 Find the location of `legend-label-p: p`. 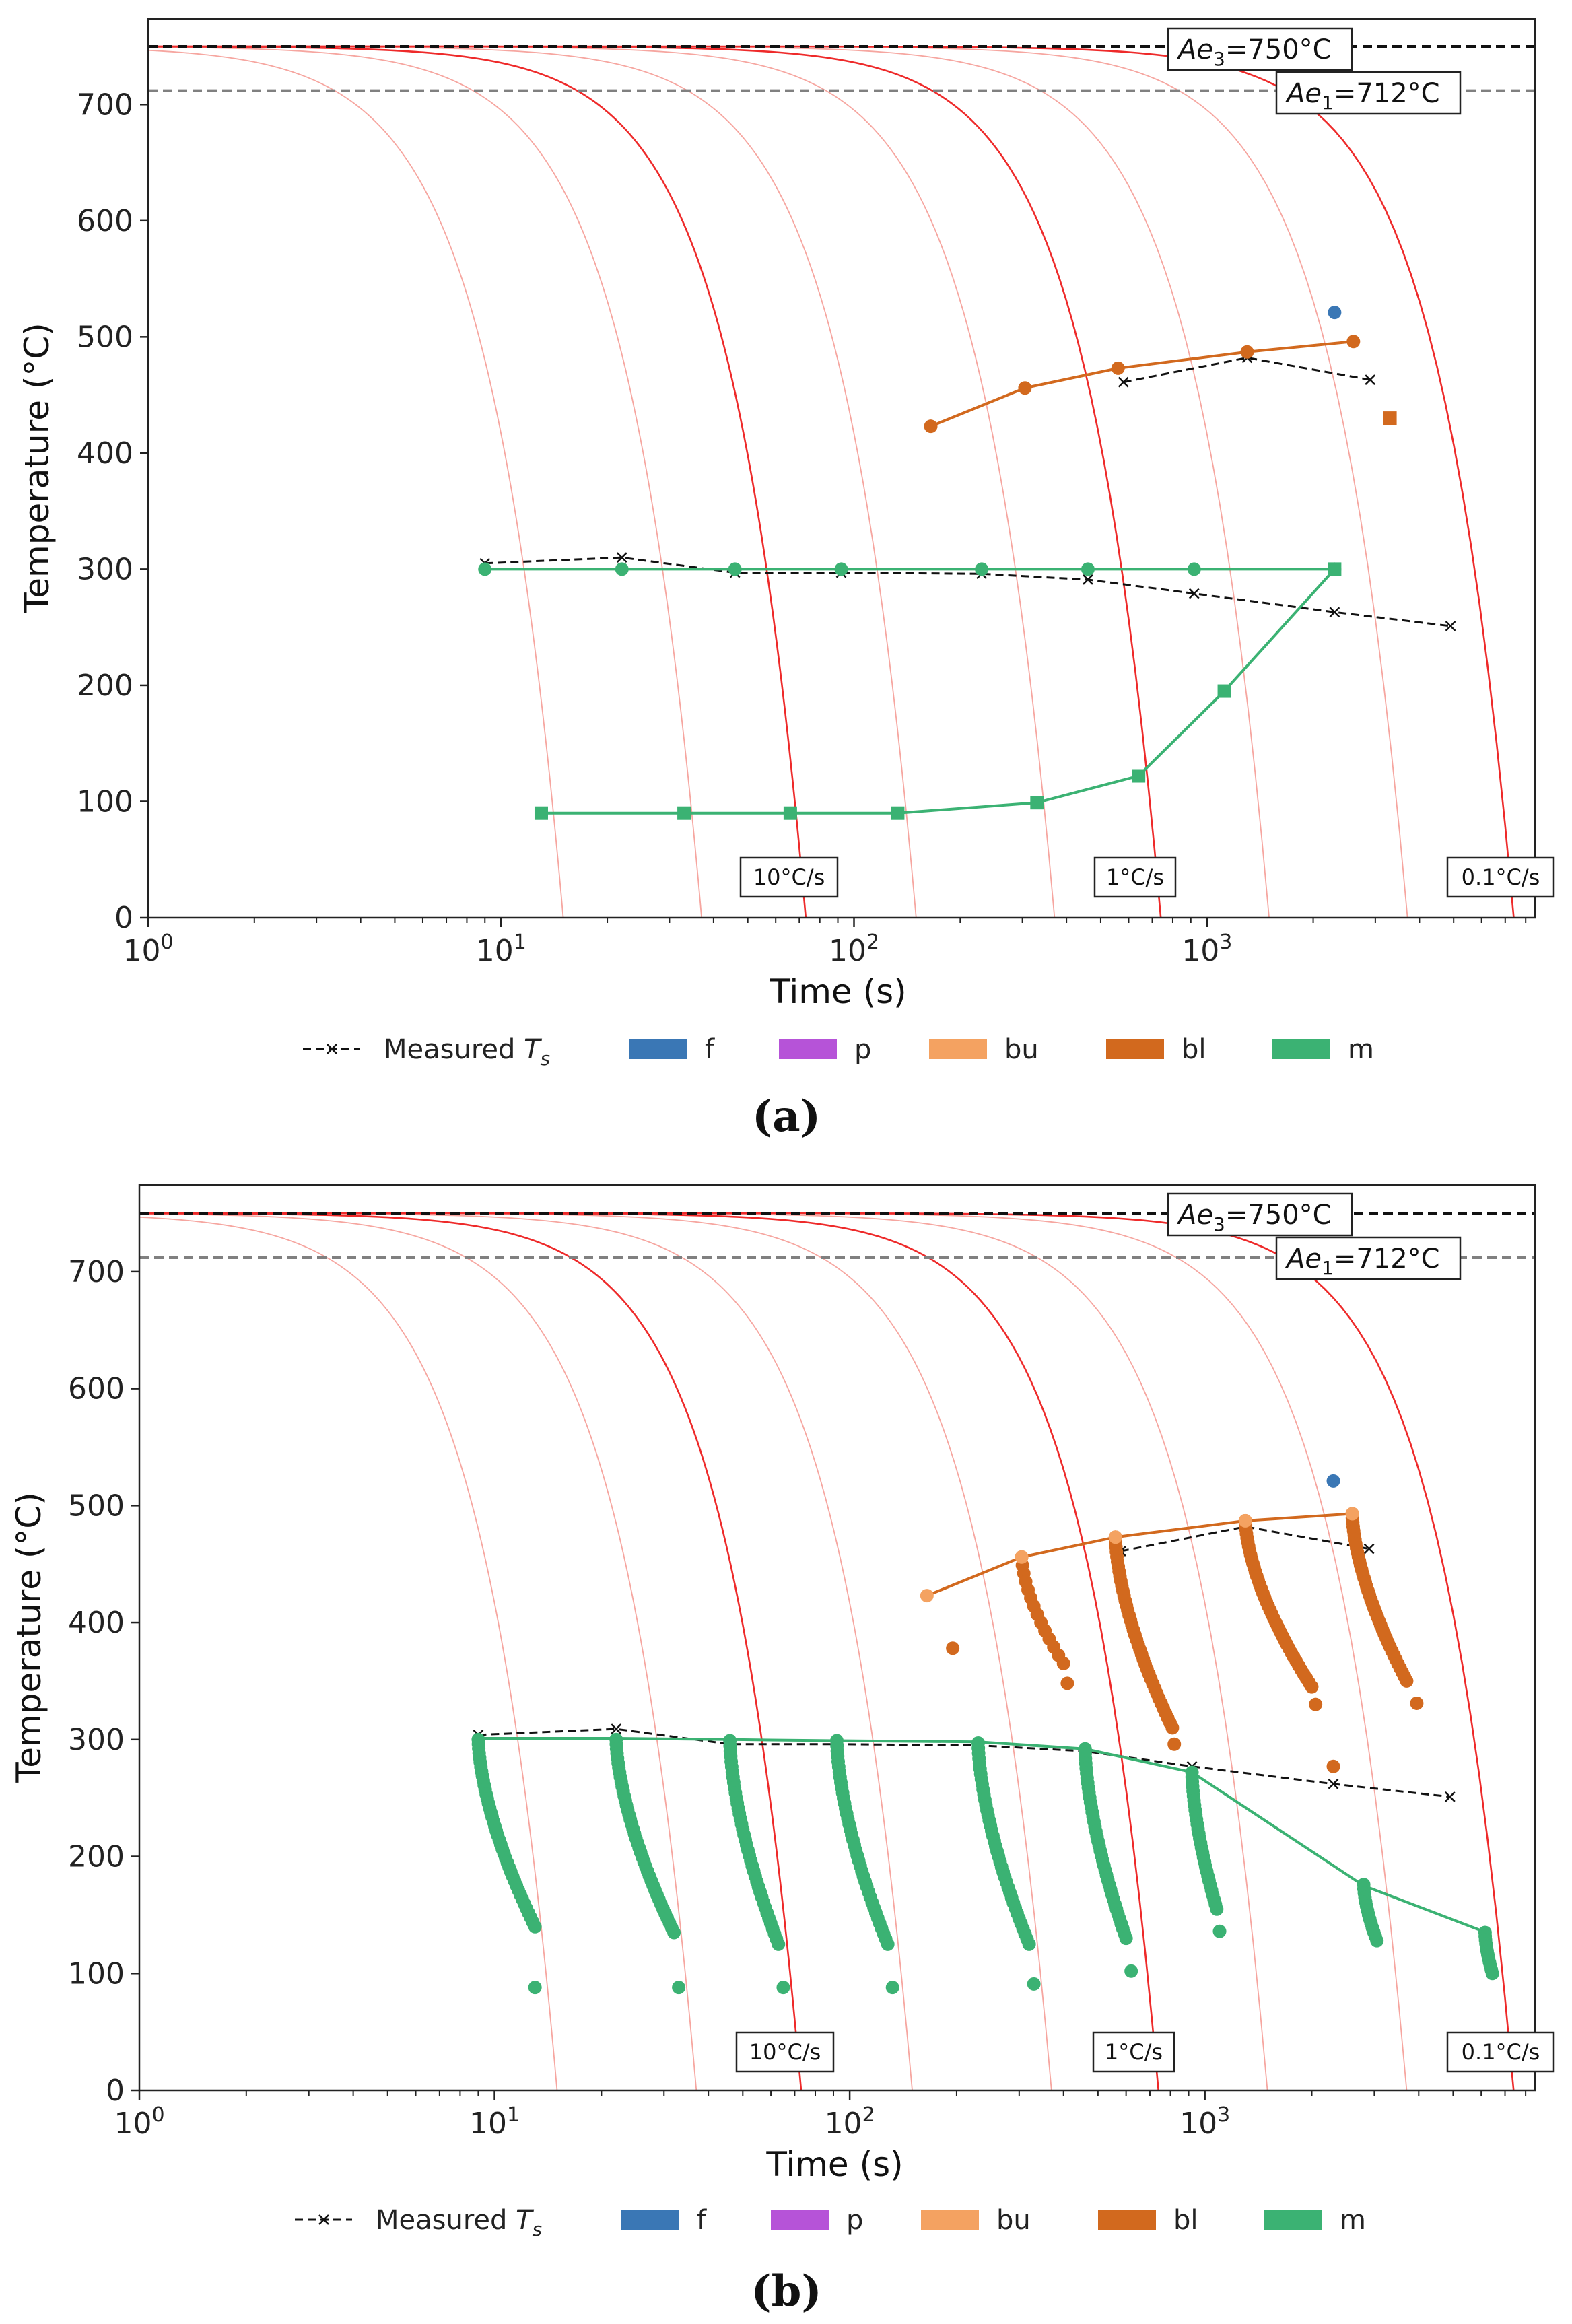

legend-label-p: p is located at coordinates (854, 2220).